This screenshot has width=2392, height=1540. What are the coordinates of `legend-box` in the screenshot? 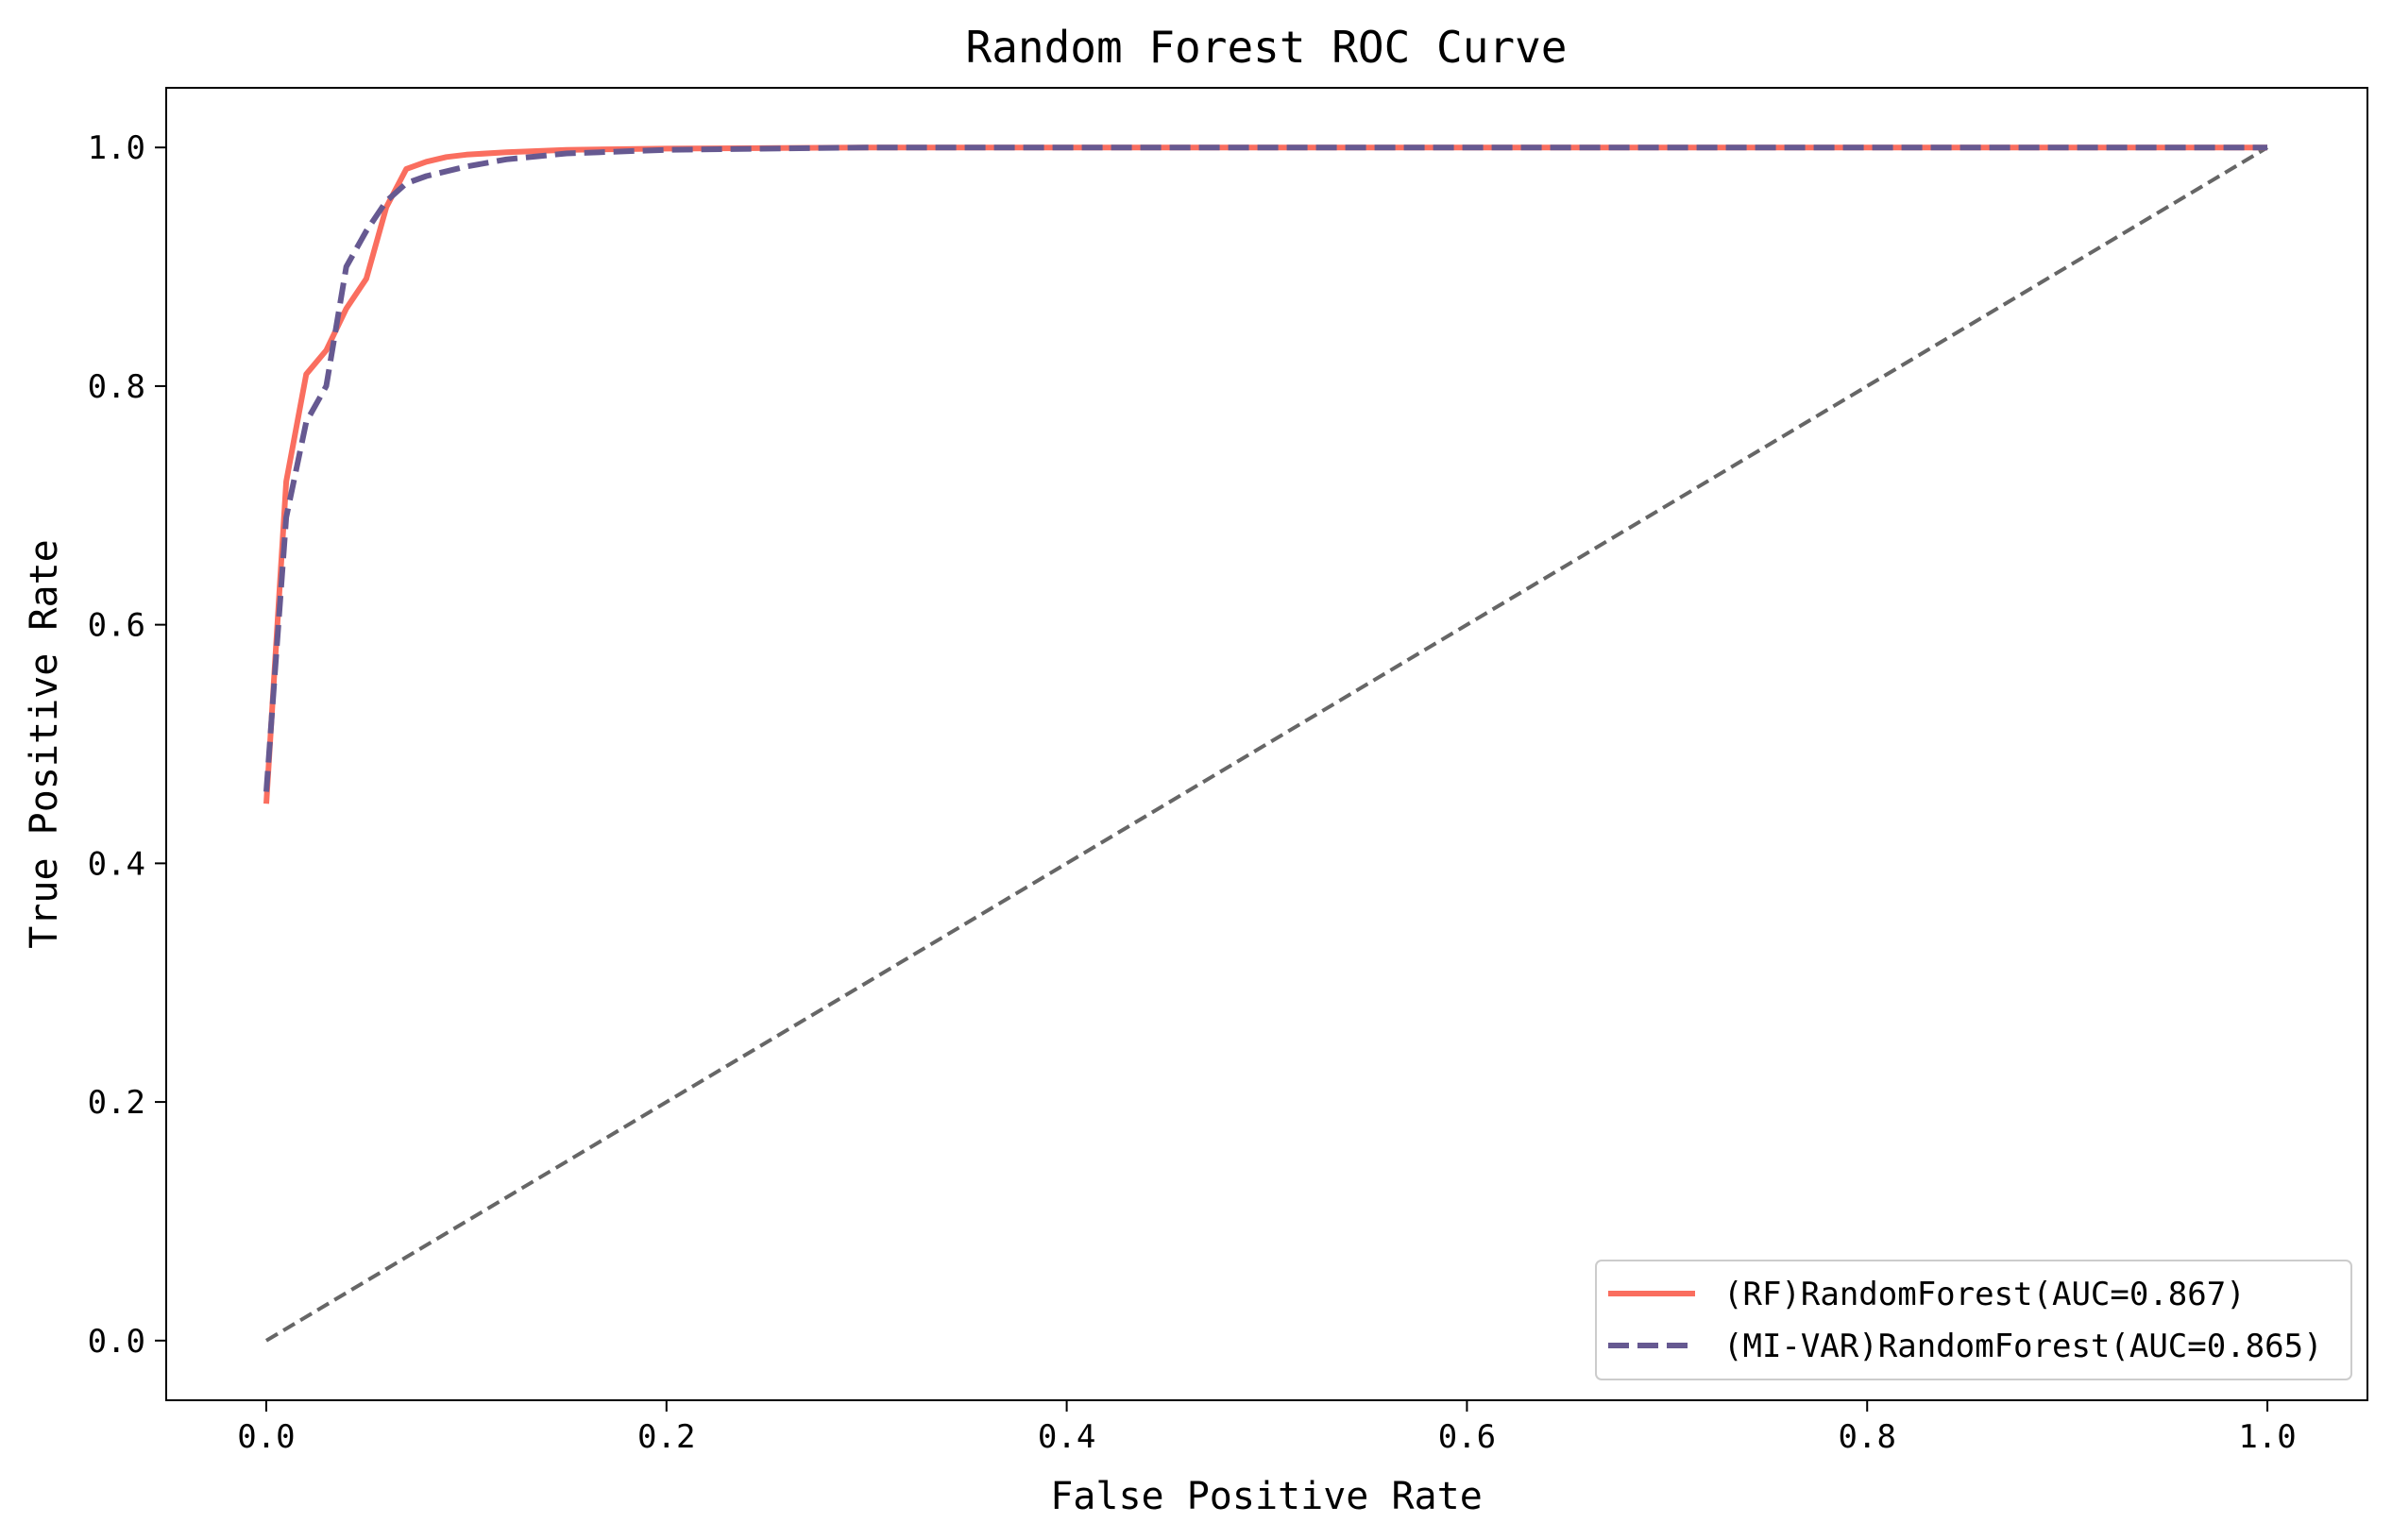 It's located at (1974, 1320).